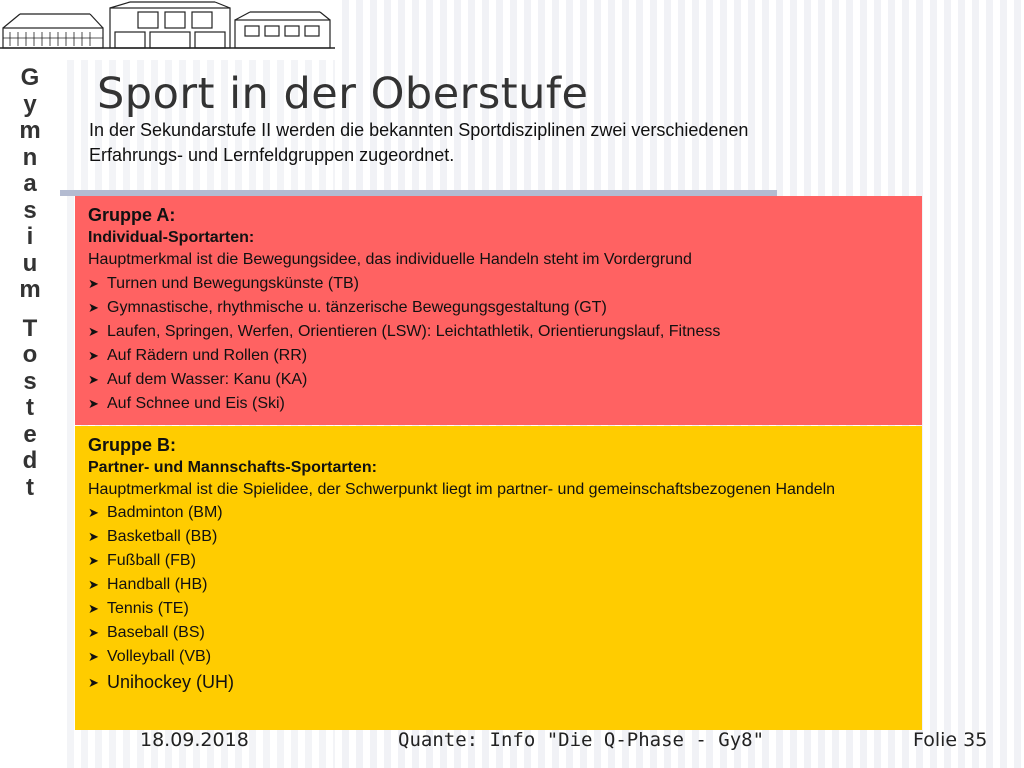 This screenshot has height=768, width=1024. What do you see at coordinates (196, 403) in the screenshot?
I see `list-item-label: Auf Schnee und Eis (Ski)` at bounding box center [196, 403].